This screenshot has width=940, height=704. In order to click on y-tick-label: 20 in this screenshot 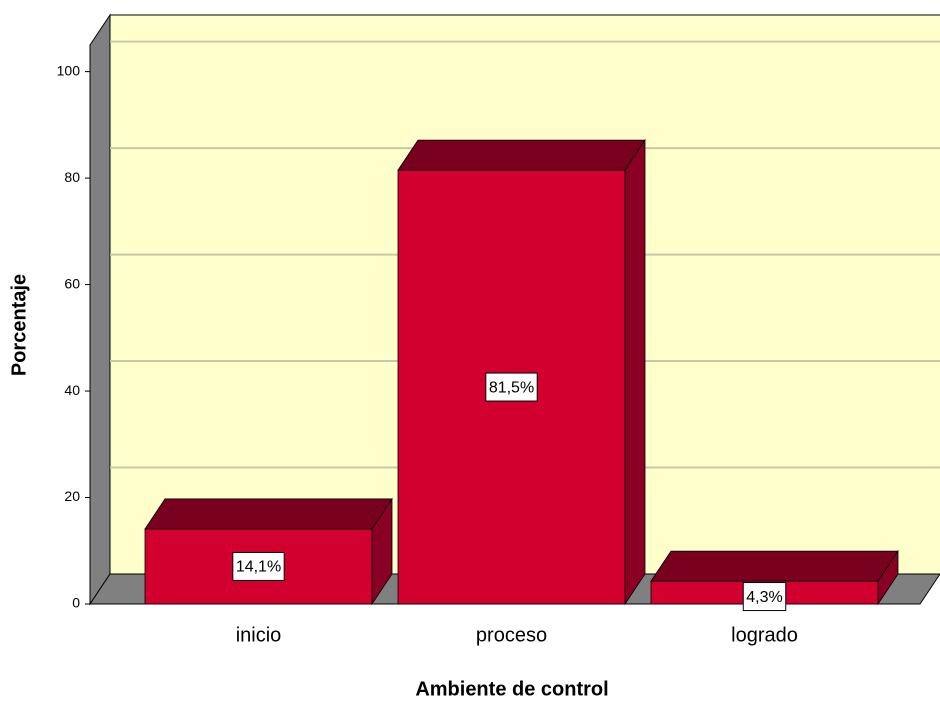, I will do `click(72, 496)`.